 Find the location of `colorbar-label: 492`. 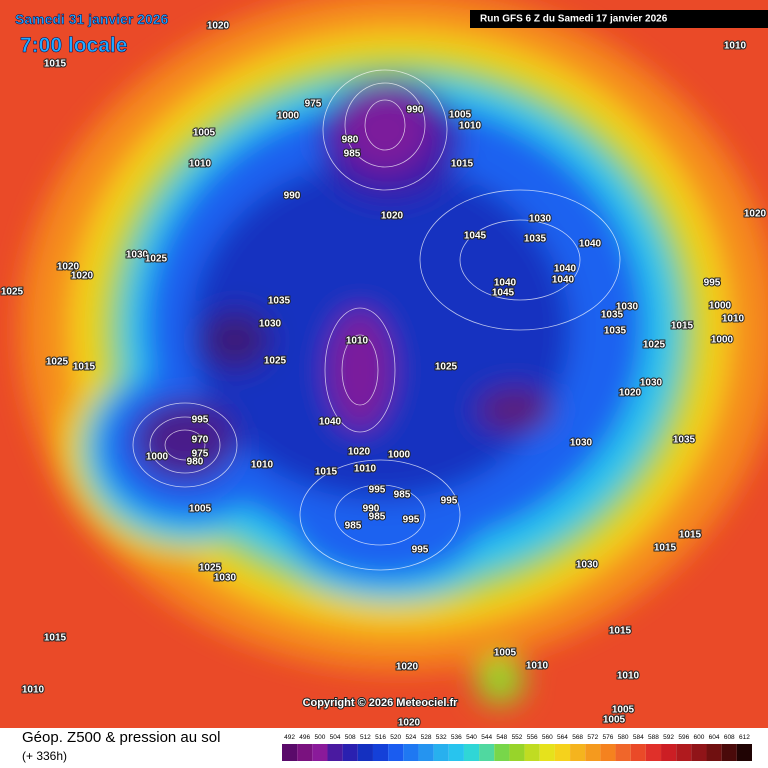

colorbar-label: 492 is located at coordinates (289, 737).